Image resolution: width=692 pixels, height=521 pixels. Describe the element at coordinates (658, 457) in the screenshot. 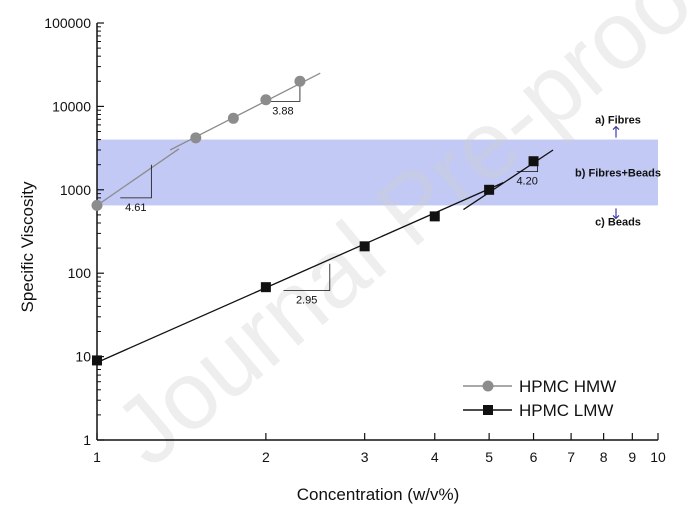

I see `x-tick-label: 10` at that location.